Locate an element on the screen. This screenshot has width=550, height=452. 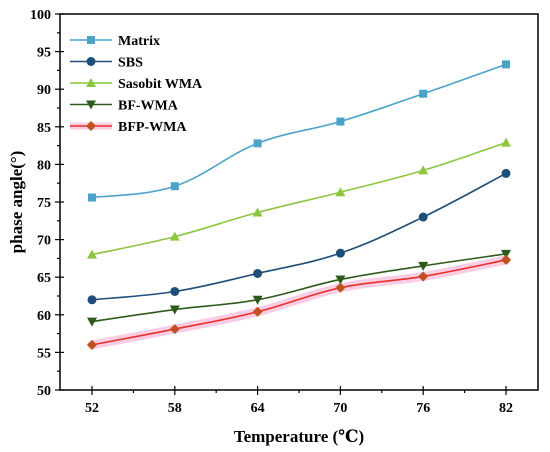
legend-label-sasobit-wma: Sasobit WMA is located at coordinates (160, 84).